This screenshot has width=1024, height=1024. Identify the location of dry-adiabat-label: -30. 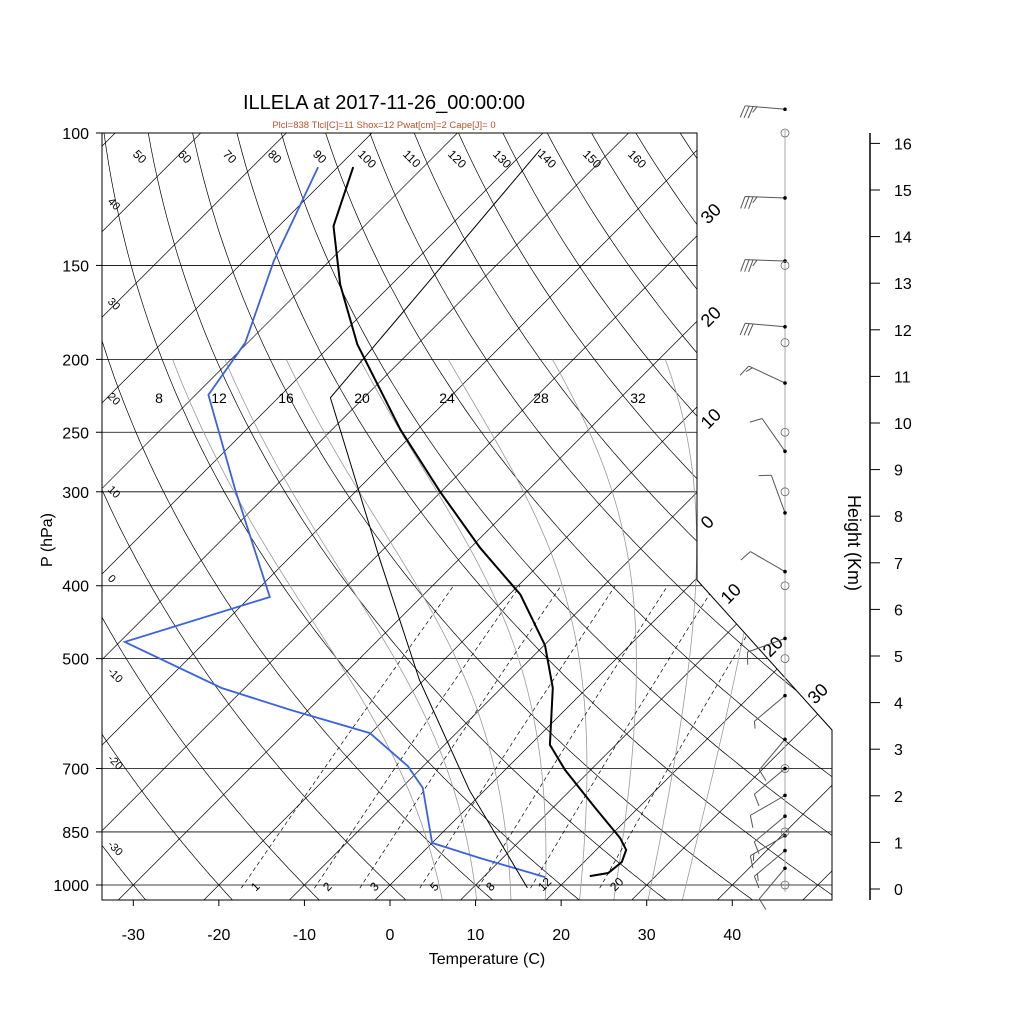
(115, 849).